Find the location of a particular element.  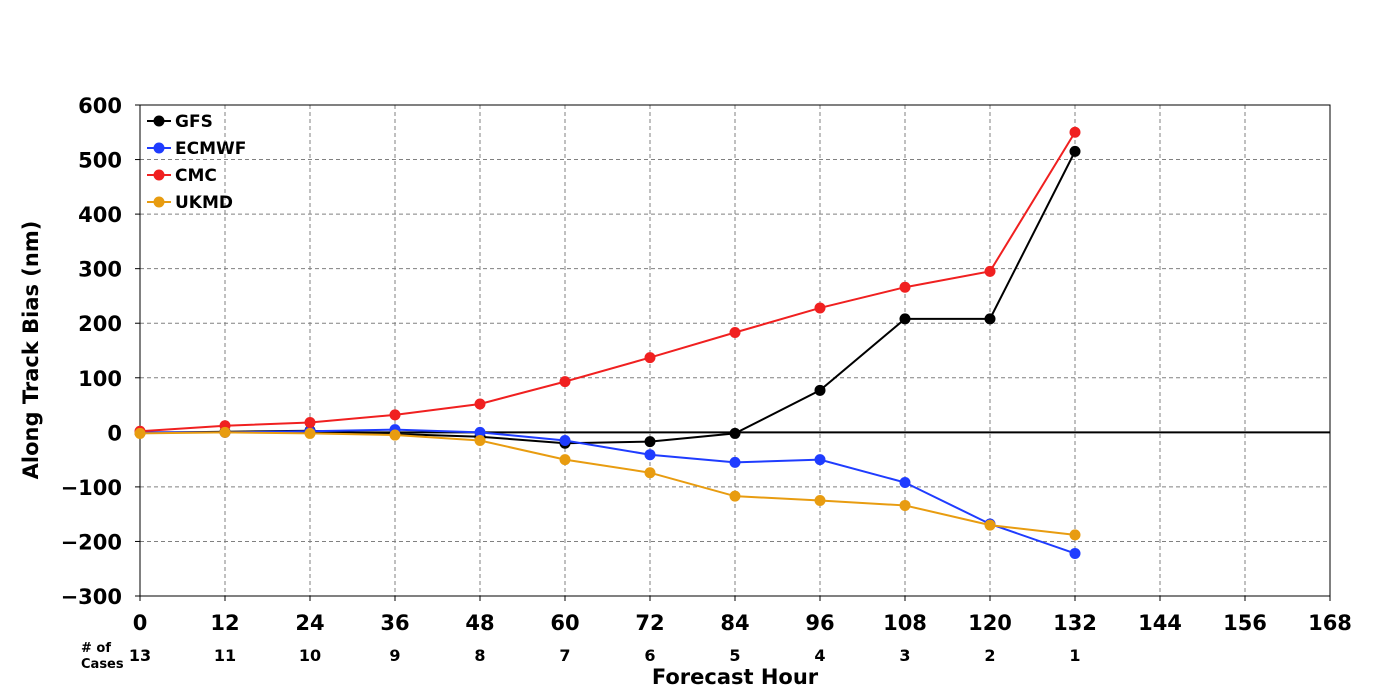

y-tick-label: −300 is located at coordinates (91, 597).